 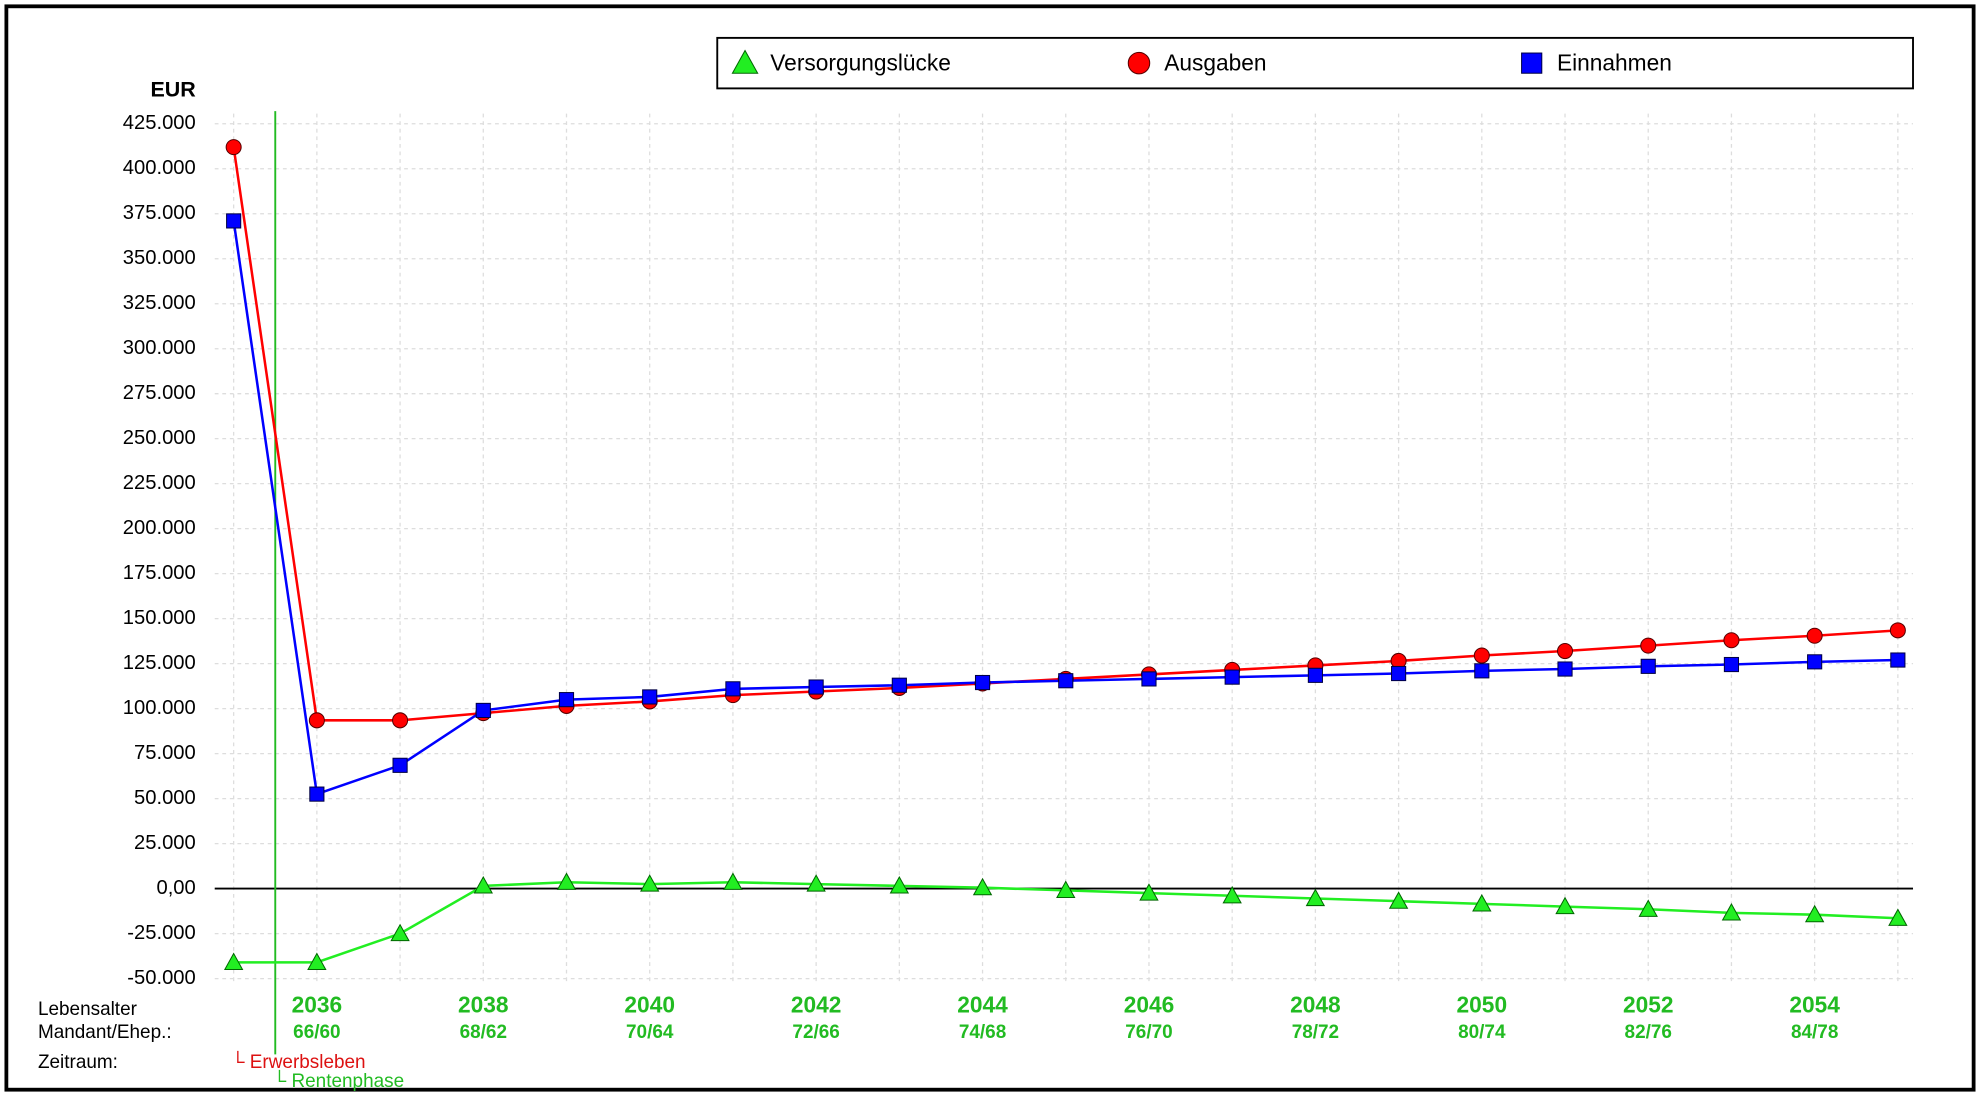 What do you see at coordinates (1482, 1032) in the screenshot?
I see `age-label: 80/74` at bounding box center [1482, 1032].